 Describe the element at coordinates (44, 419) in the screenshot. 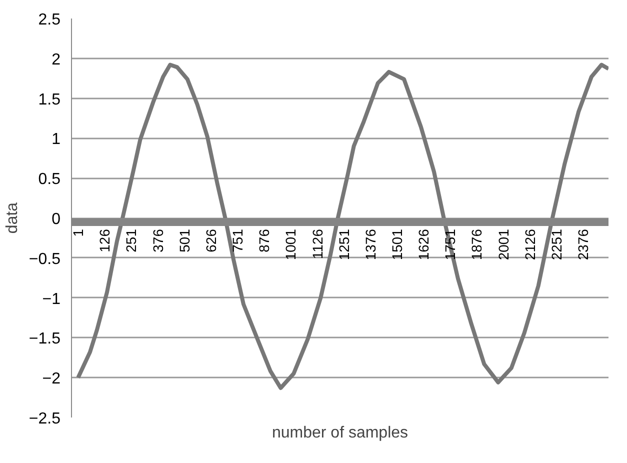

I see `y-tick-label: −2.5` at that location.